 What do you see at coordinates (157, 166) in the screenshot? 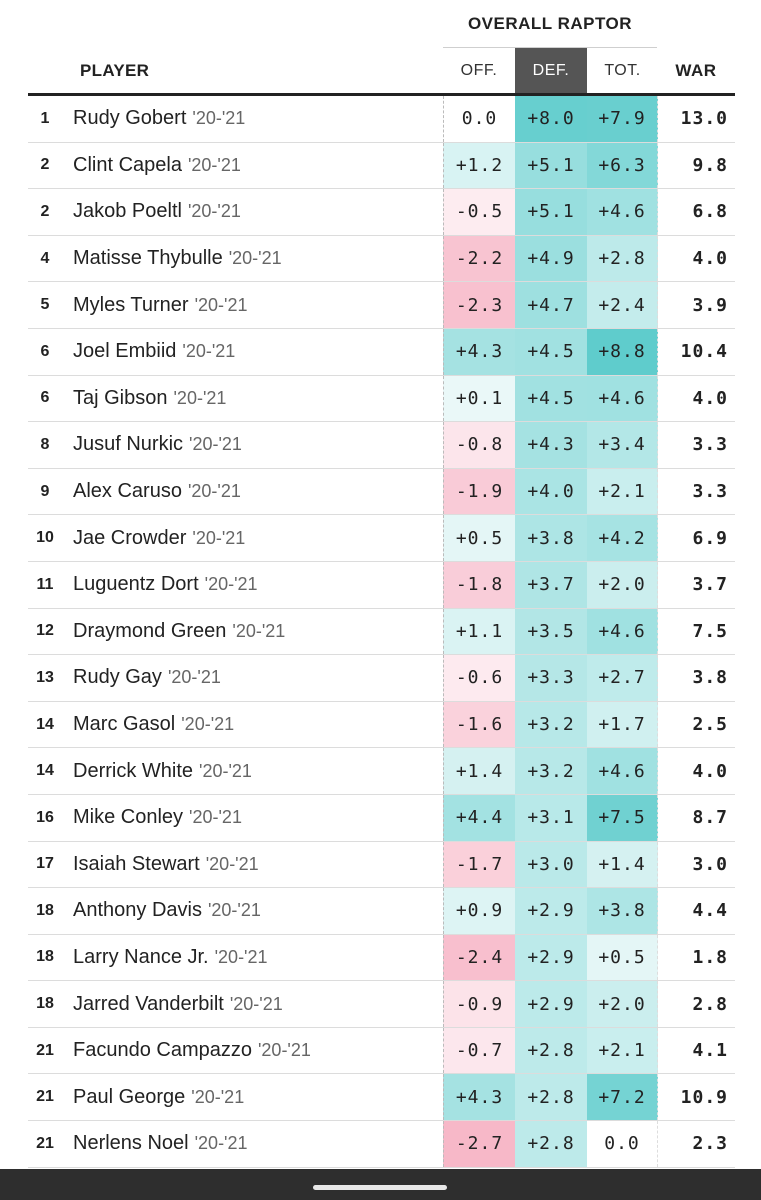
I see `player-name-cell: Clint Capela '20-'21` at bounding box center [157, 166].